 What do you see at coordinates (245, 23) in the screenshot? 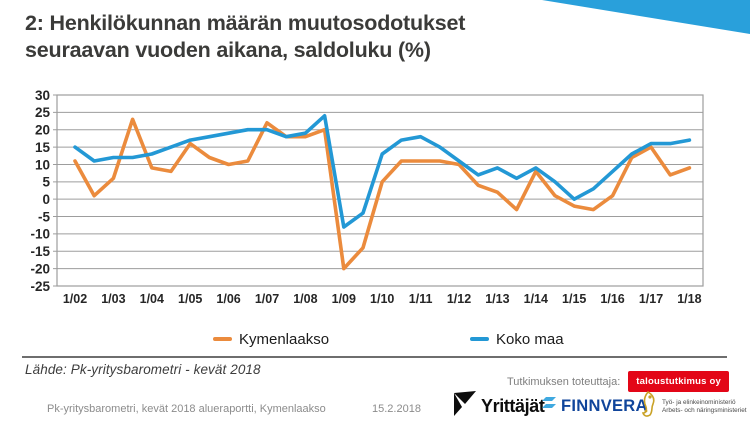
I see `page-title-line1: 2: Henkilökunnan määrän muutosodotukset` at bounding box center [245, 23].